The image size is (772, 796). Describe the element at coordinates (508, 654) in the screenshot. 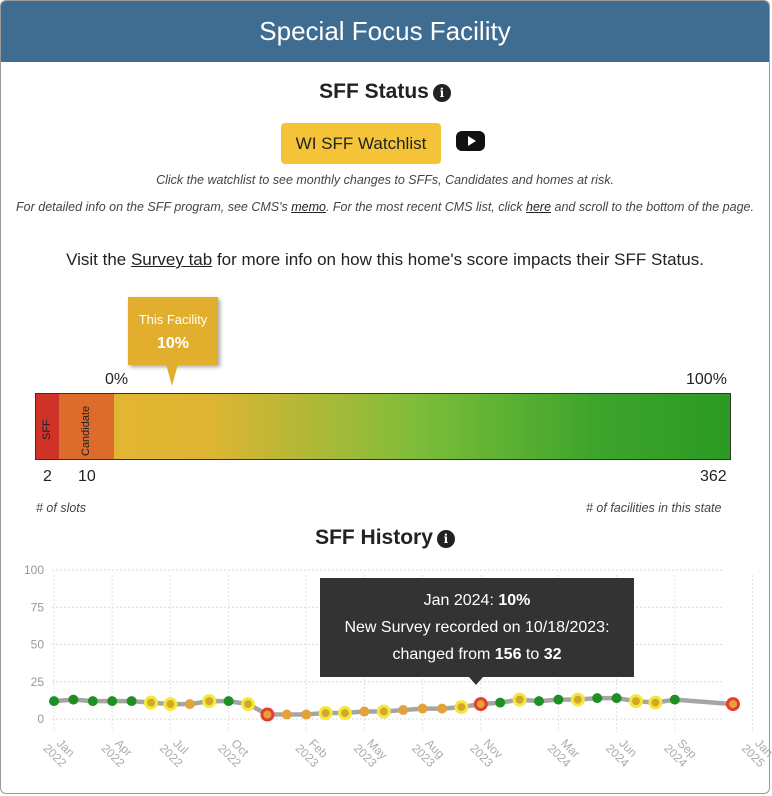

I see `tooltip-change-from: 156` at that location.